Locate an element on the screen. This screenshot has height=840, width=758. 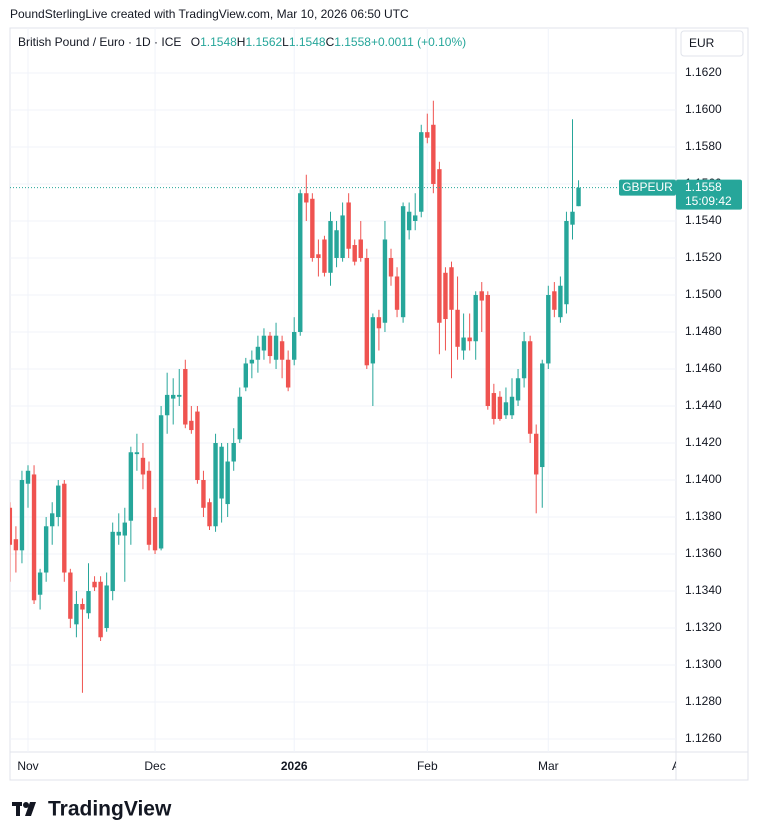
y-tick-label: 1.1320 is located at coordinates (703, 627).